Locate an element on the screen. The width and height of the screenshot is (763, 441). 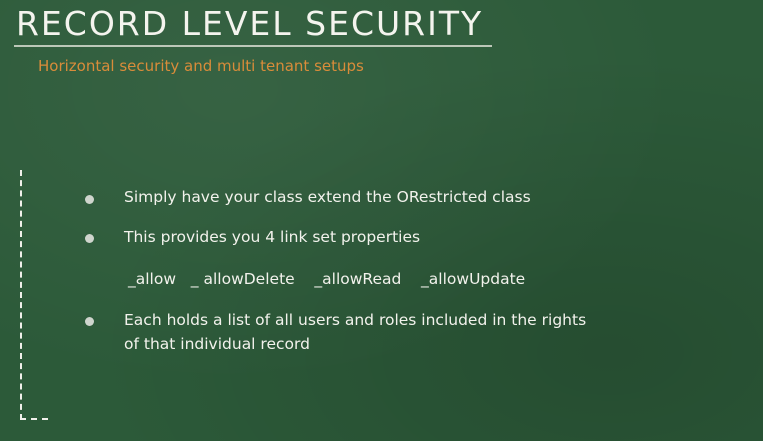
title-underline is located at coordinates (253, 46).